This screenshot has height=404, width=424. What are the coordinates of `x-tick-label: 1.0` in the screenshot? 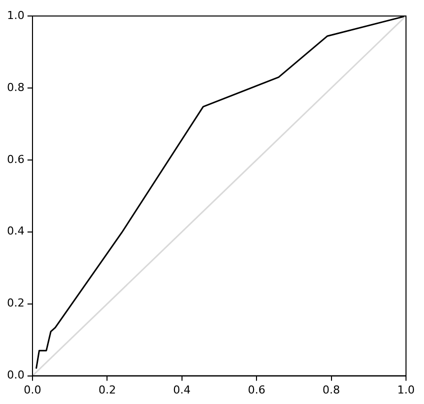 It's located at (406, 389).